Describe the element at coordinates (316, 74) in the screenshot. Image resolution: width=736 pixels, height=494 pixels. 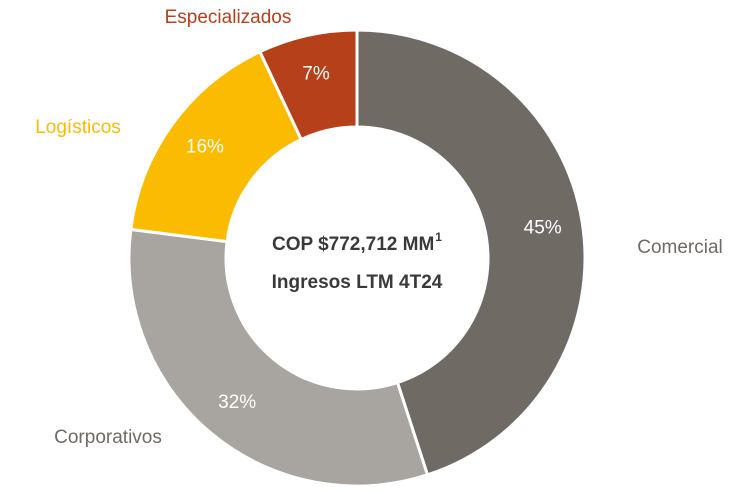
I see `slice-percent-label: 7%` at that location.